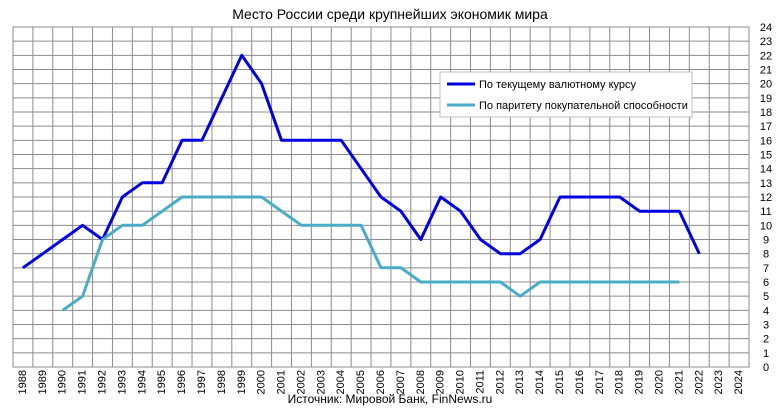 The height and width of the screenshot is (409, 780). What do you see at coordinates (142, 382) in the screenshot?
I see `x-tick-label: 1994` at bounding box center [142, 382].